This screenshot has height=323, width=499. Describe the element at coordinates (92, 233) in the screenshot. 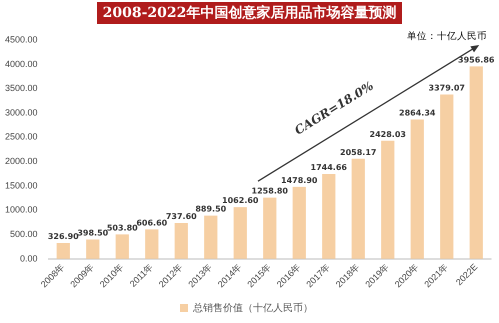

I see `text: 398.50` at that location.